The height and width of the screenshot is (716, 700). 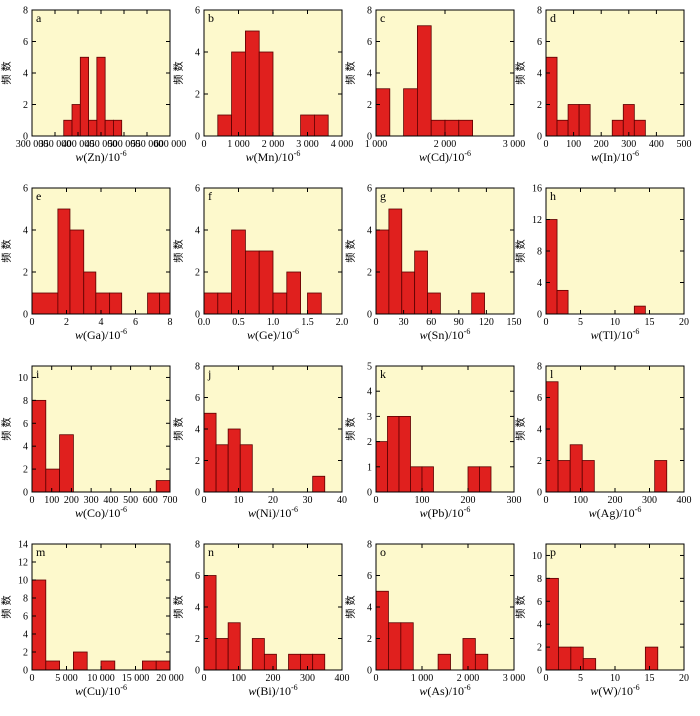 What do you see at coordinates (78, 144) in the screenshot?
I see `x-tick-label: 400 000` at bounding box center [78, 144].